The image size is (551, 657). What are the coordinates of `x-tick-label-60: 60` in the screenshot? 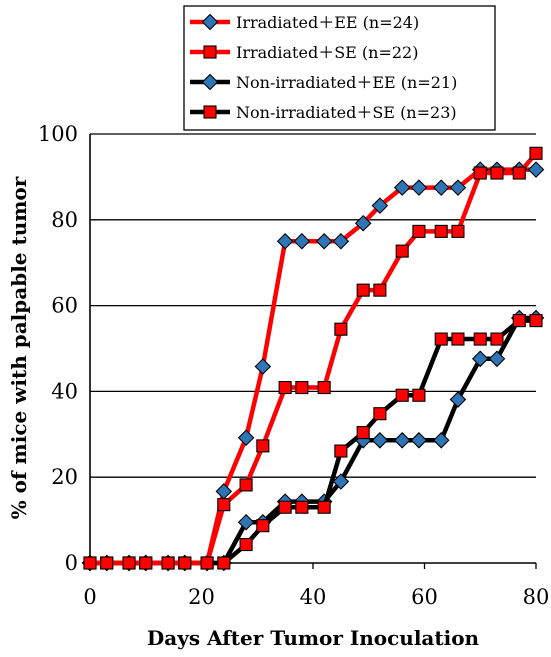 It's located at (424, 597).